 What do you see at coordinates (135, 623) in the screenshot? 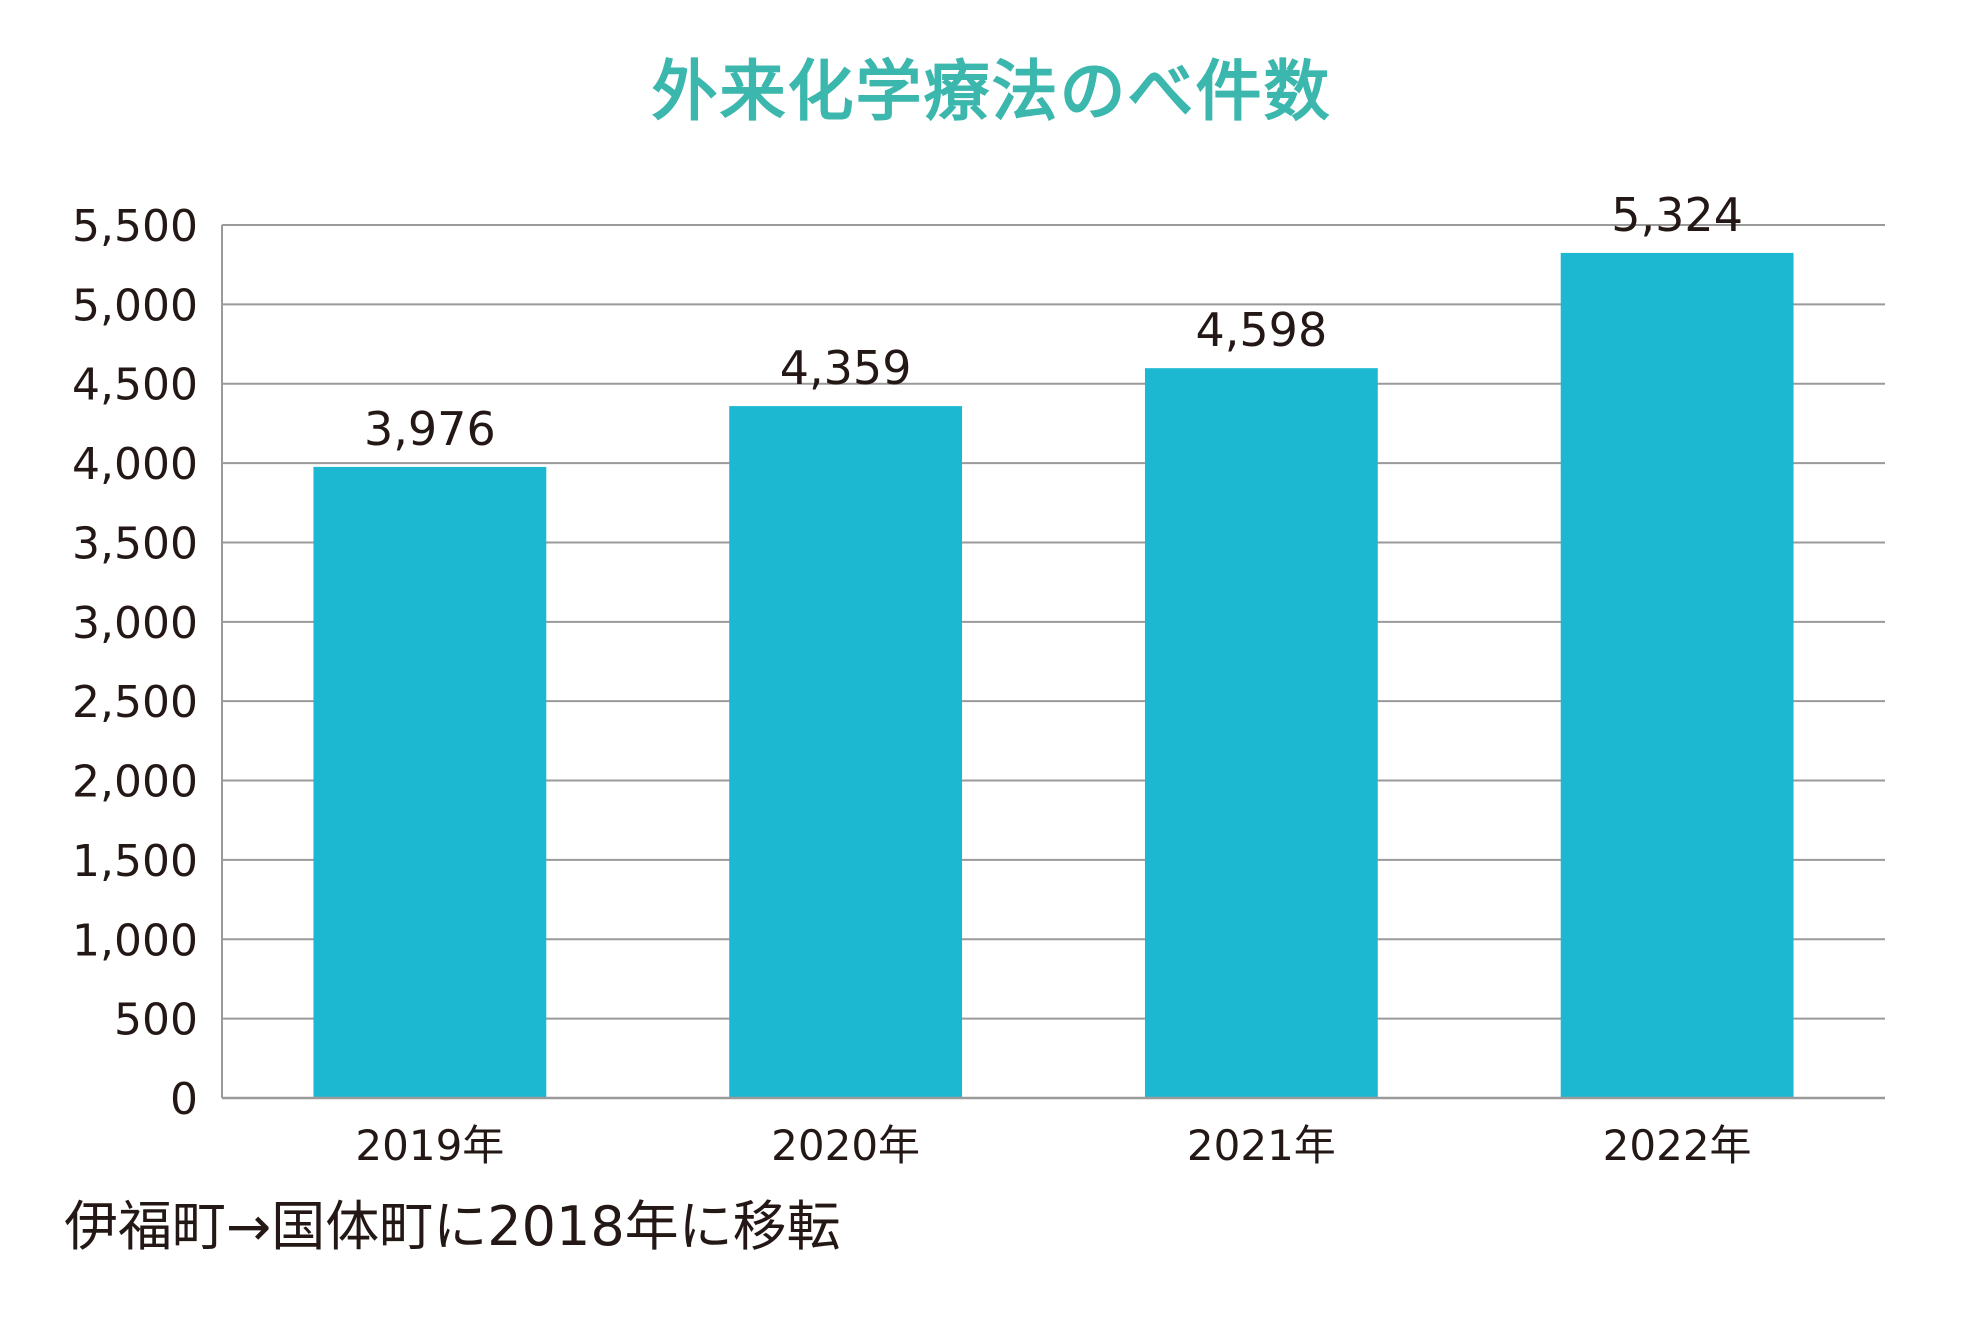
I see `y-tick-label: 3,000` at bounding box center [135, 623].